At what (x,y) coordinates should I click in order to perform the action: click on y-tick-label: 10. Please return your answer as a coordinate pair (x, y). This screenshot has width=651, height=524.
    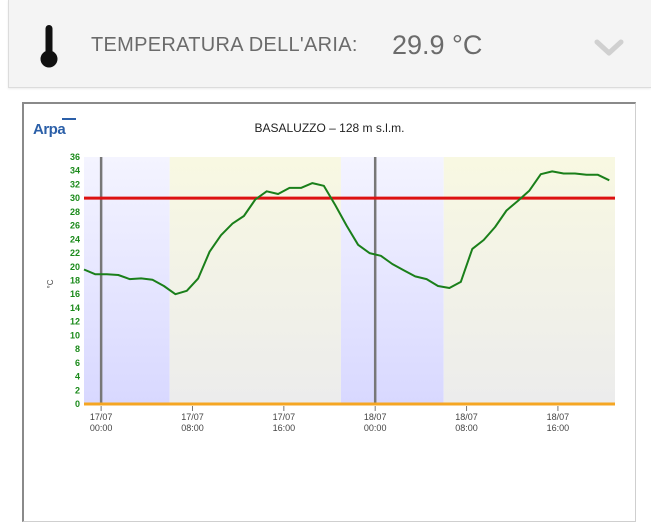
    Looking at the image, I should click on (75, 335).